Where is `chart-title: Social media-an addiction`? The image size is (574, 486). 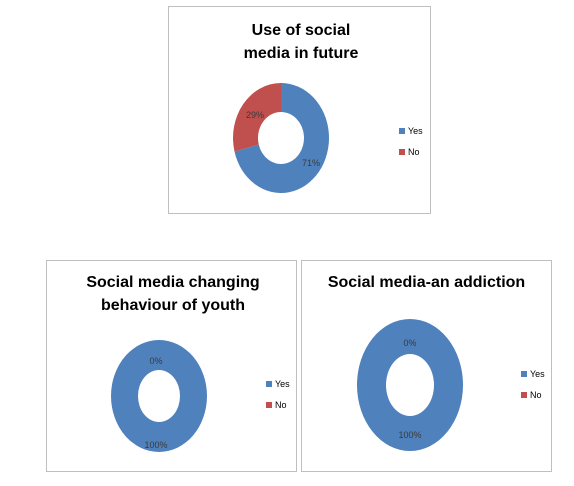
chart-title: Social media-an addiction is located at coordinates (426, 282).